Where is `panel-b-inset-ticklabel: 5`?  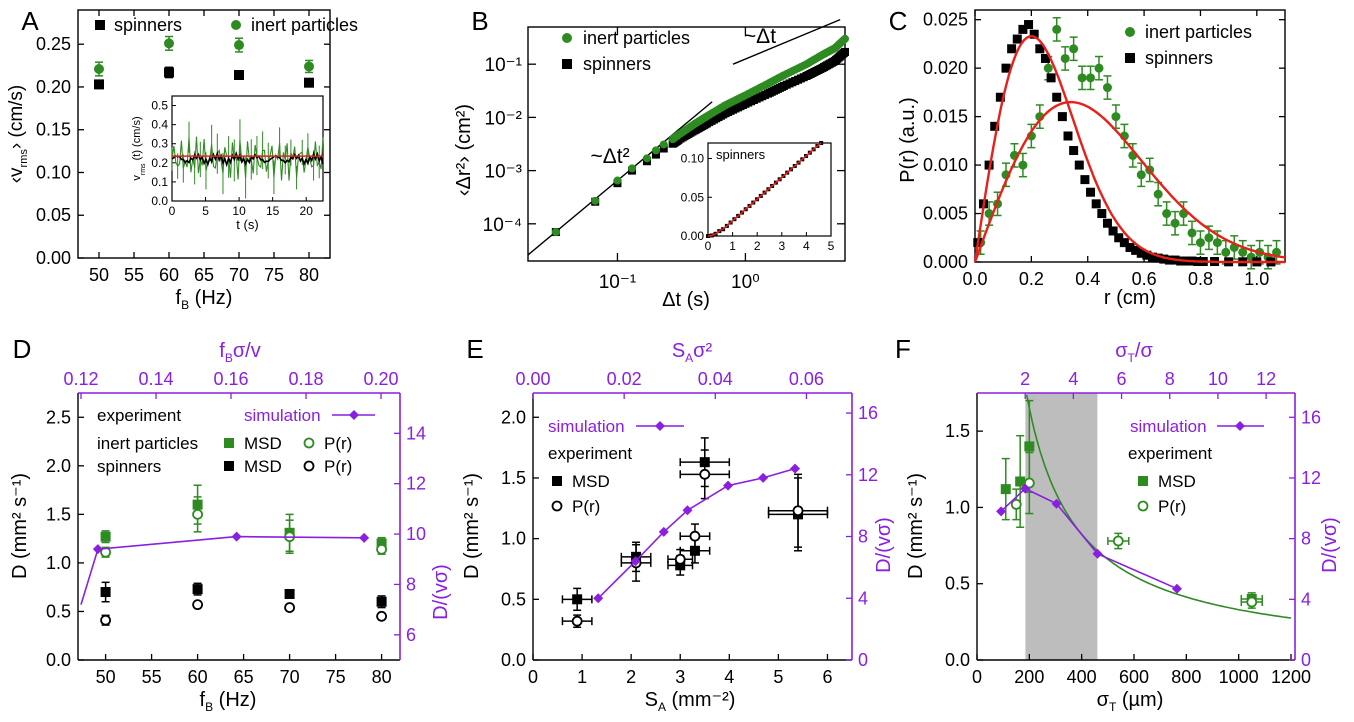 panel-b-inset-ticklabel: 5 is located at coordinates (831, 246).